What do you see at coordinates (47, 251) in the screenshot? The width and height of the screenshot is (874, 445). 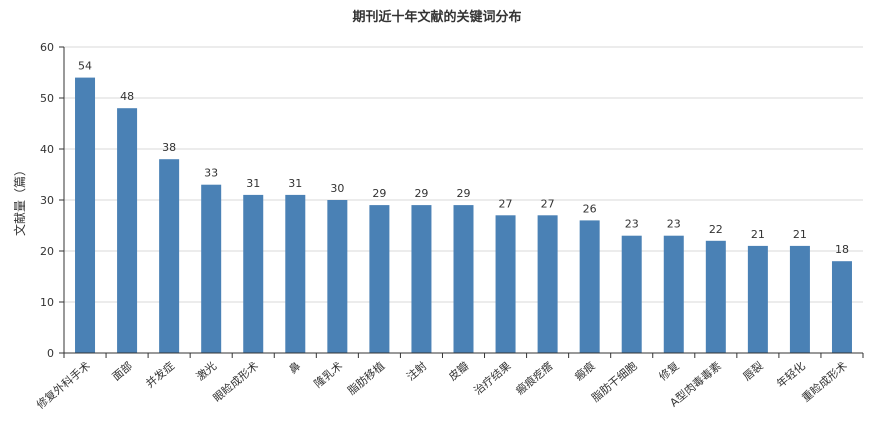 I see `y-tick-label: 20` at bounding box center [47, 251].